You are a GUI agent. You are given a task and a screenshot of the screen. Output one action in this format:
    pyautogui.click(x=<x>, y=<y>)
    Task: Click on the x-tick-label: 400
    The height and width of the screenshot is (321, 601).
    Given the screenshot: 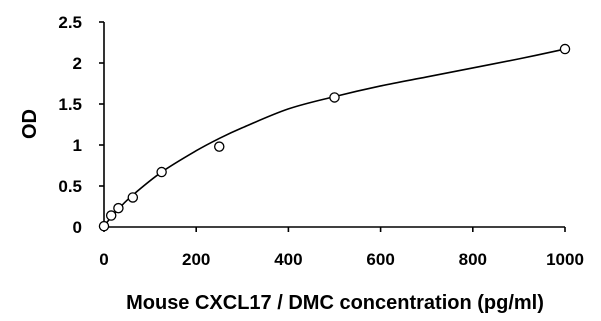 What is the action you would take?
    pyautogui.click(x=288, y=259)
    